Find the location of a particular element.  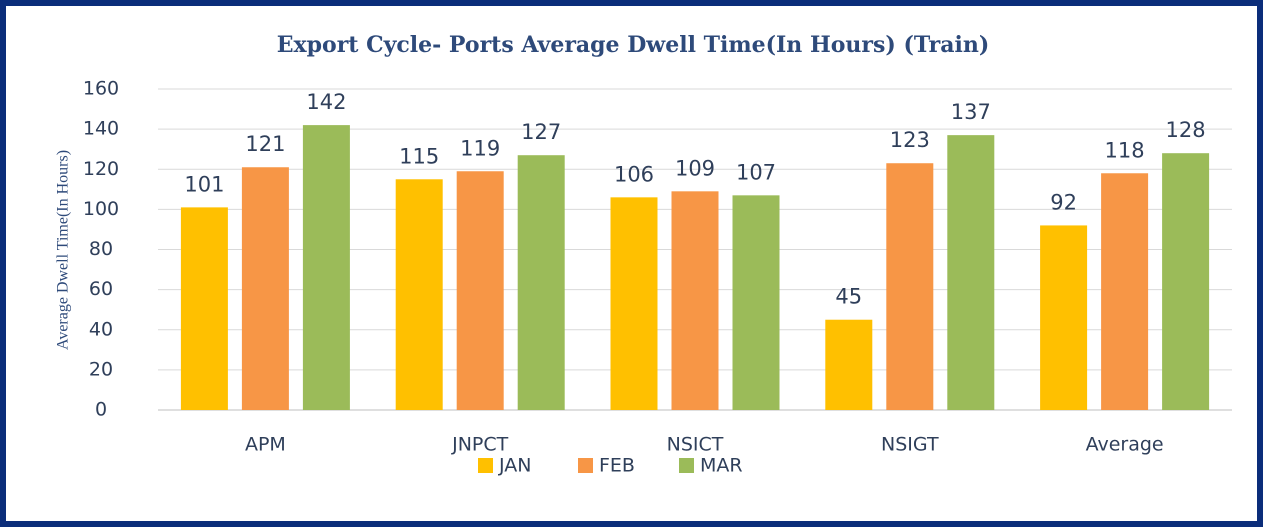

data-label: 121 is located at coordinates (265, 144).